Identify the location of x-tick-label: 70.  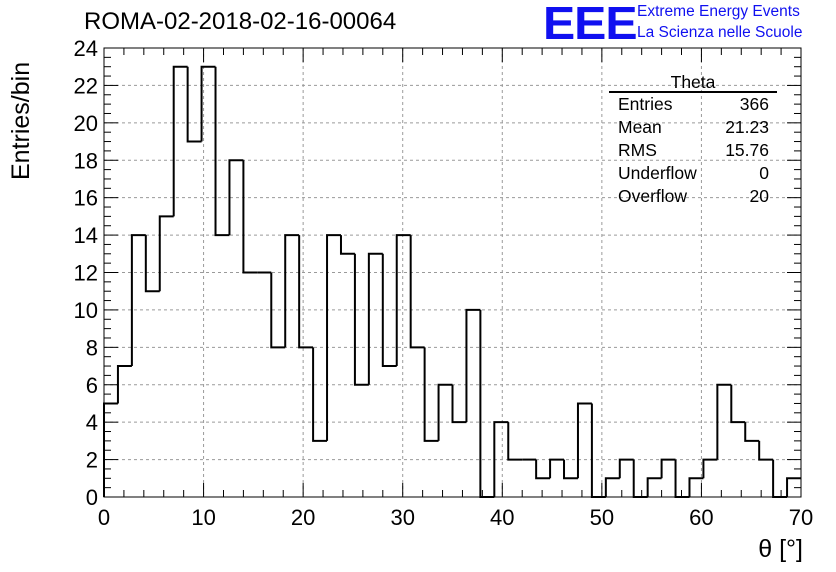
(801, 517).